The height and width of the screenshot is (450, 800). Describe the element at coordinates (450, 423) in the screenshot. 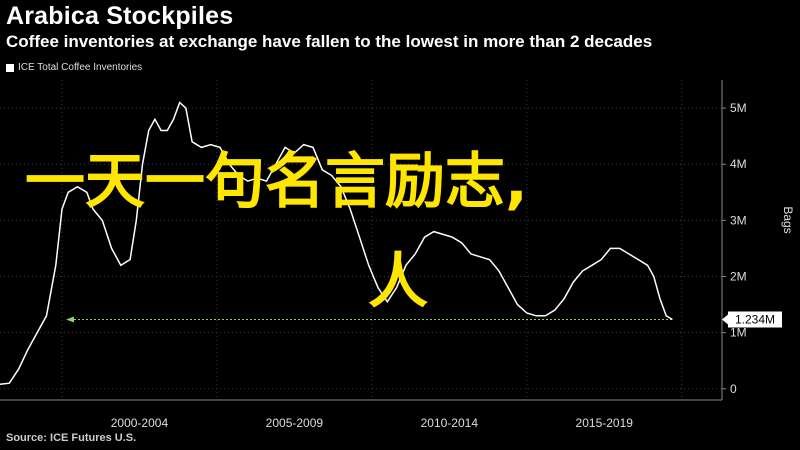

I see `x-tick-label: 2010-2014` at that location.